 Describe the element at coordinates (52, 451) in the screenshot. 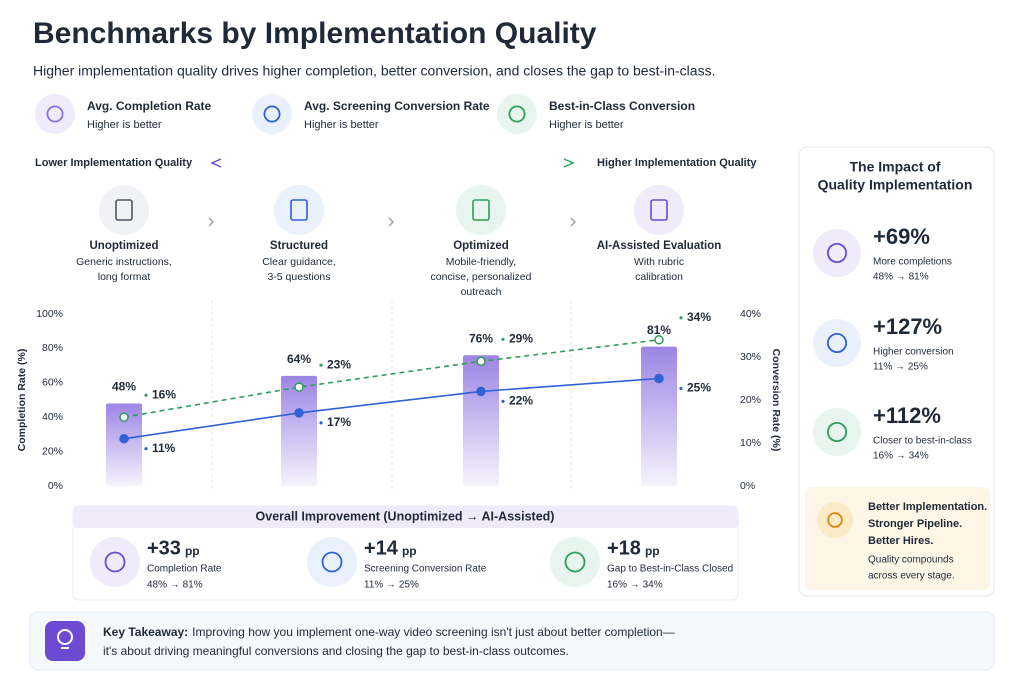

I see `y-tick-label: 20%` at that location.